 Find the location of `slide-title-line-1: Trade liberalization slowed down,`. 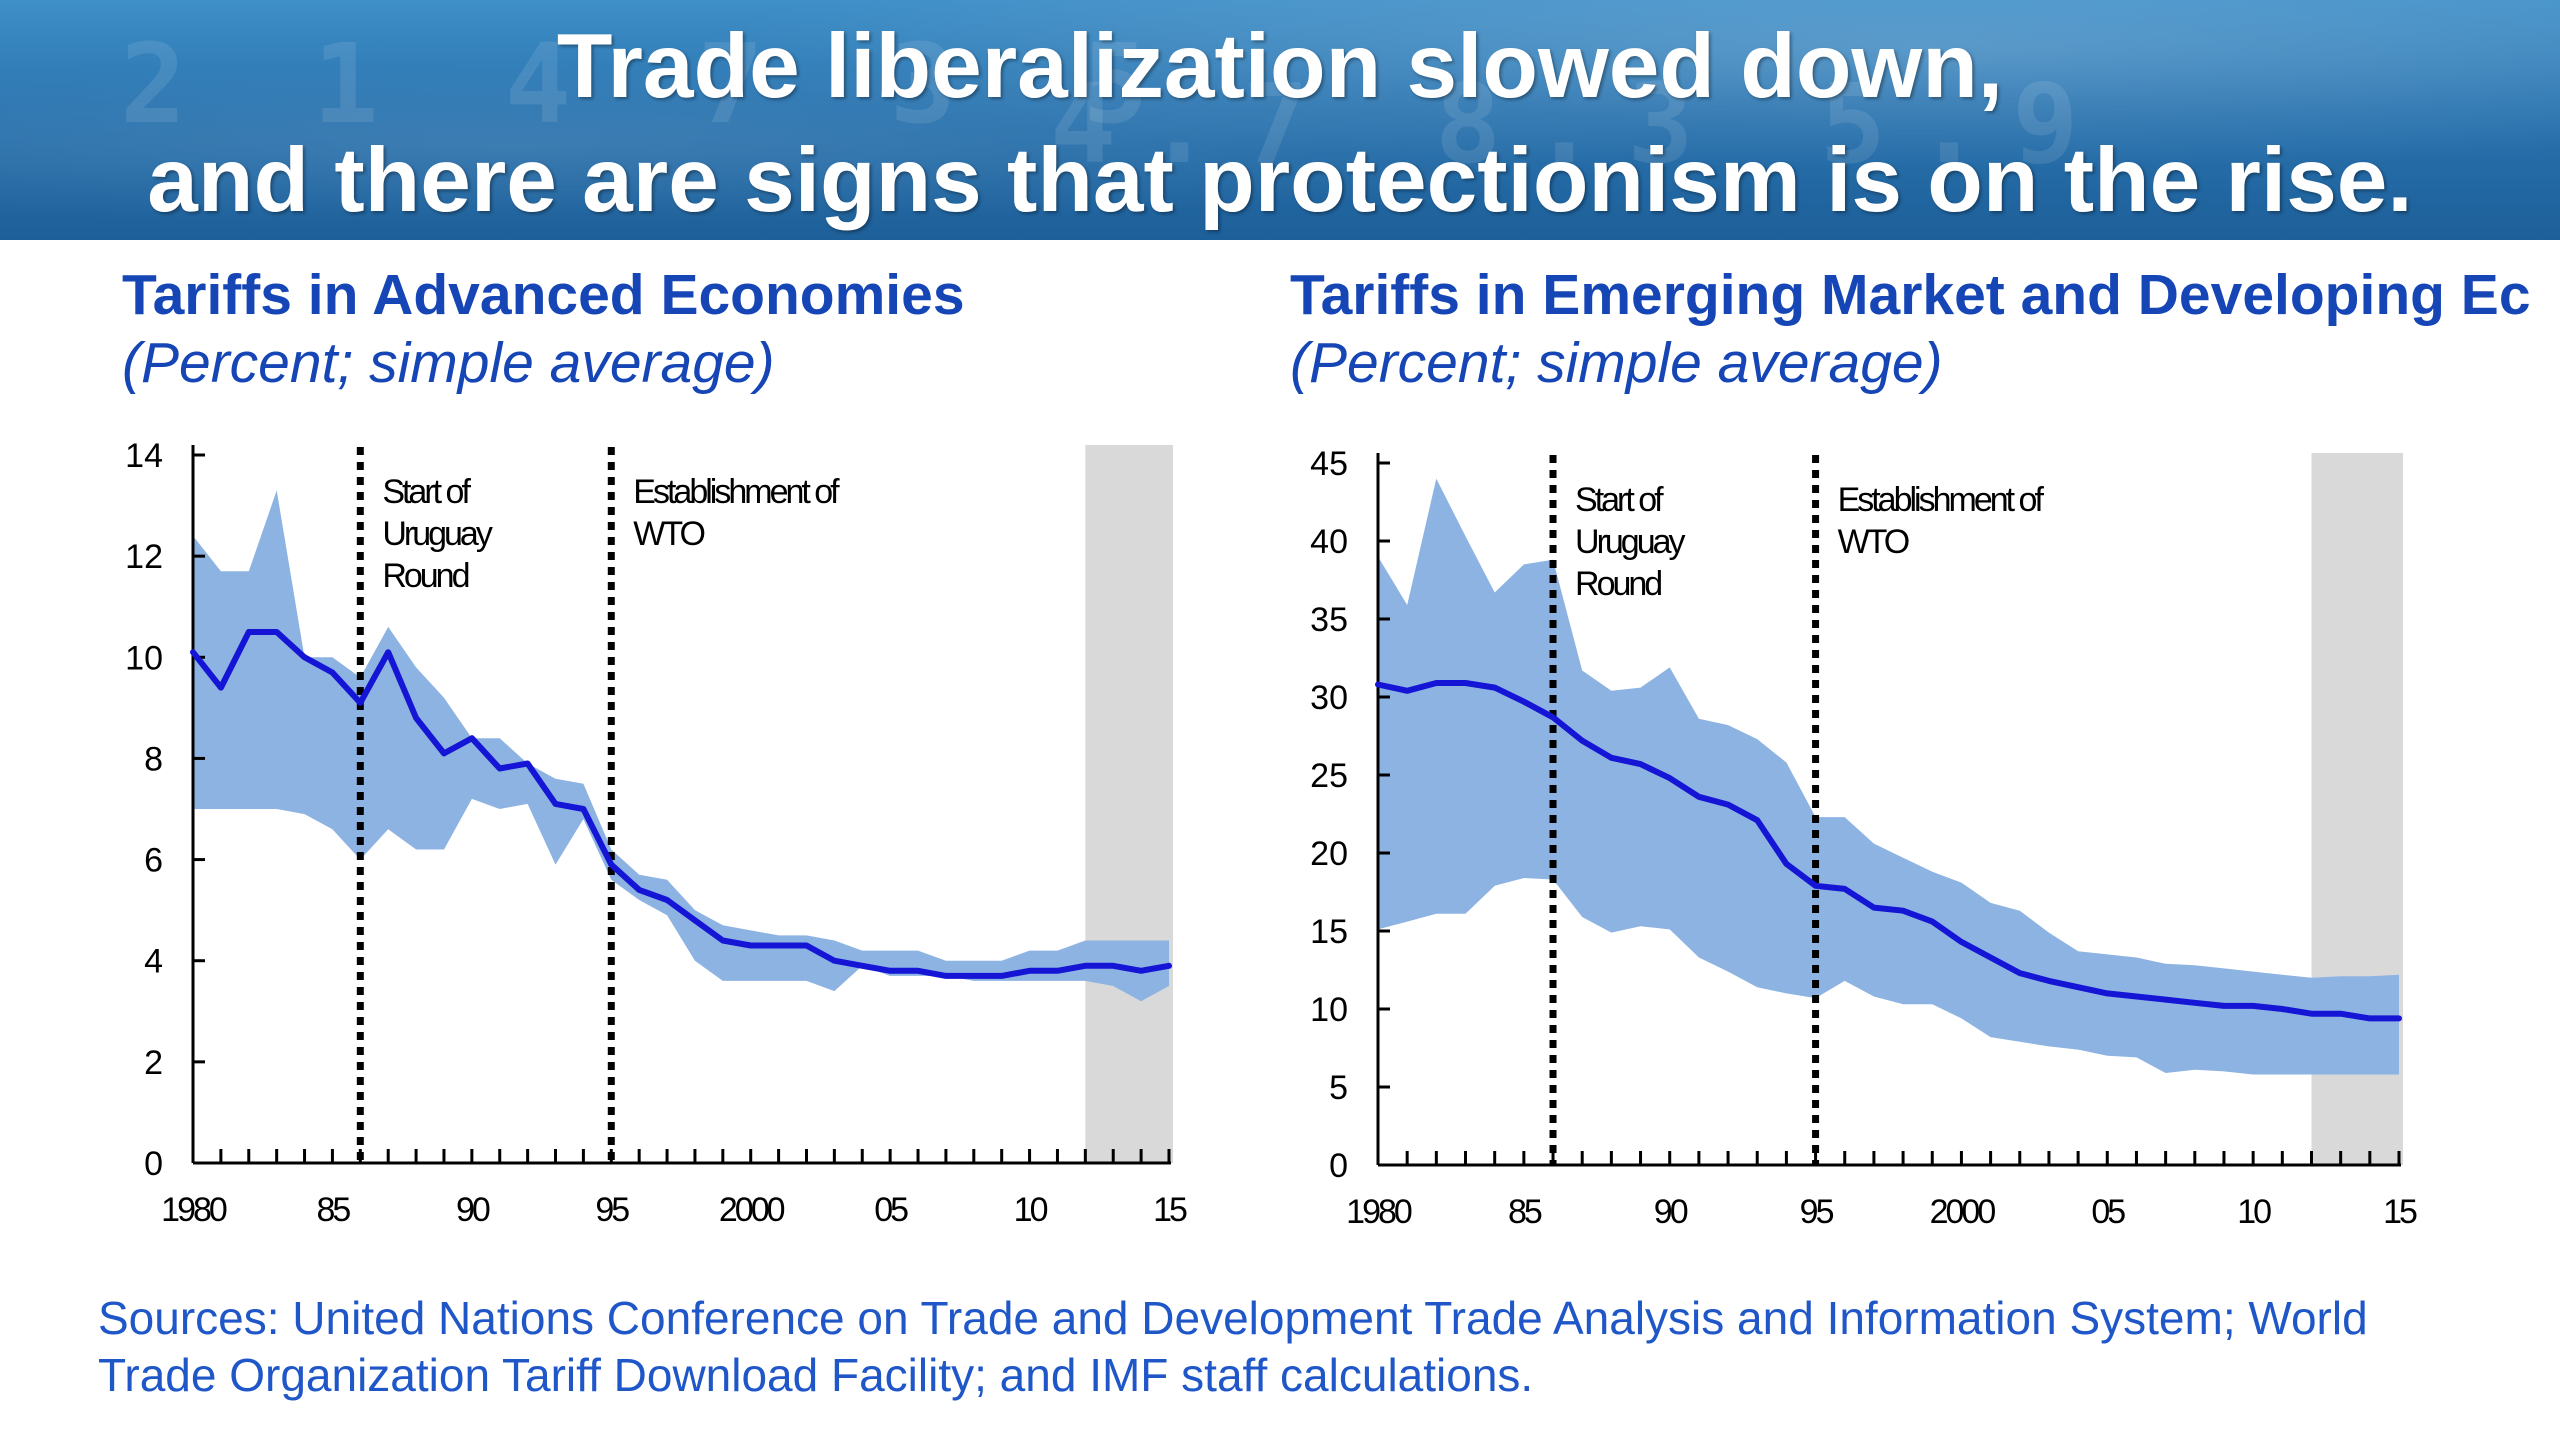

slide-title-line-1: Trade liberalization slowed down, is located at coordinates (1280, 66).